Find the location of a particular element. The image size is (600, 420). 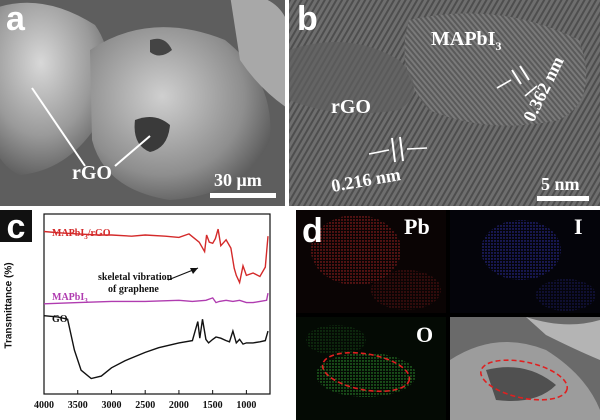

x-tick-label: 2500 is located at coordinates (145, 405).